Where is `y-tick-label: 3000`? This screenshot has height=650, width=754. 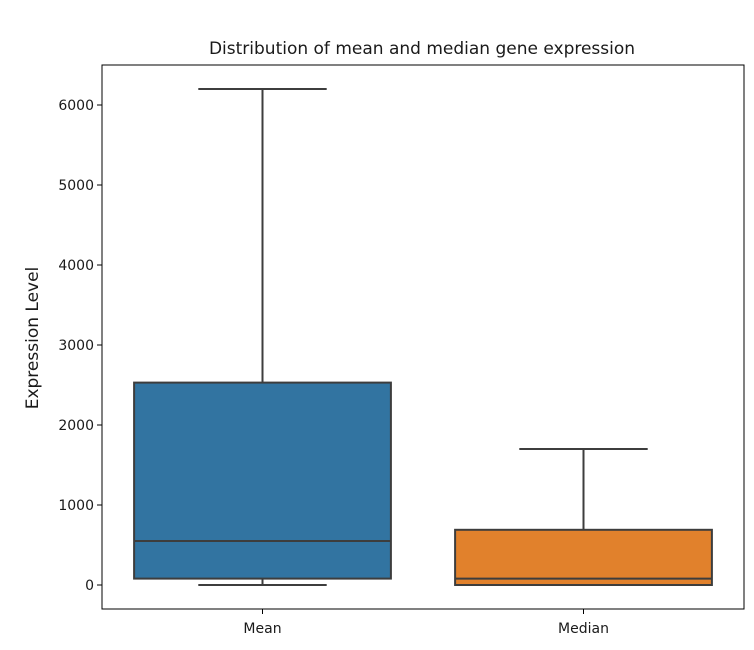
y-tick-label: 3000 is located at coordinates (76, 346).